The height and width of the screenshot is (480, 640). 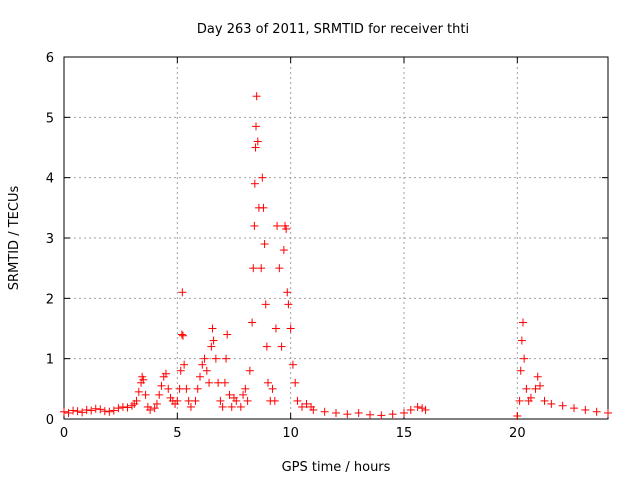 I want to click on y-tick-label: 1, so click(x=50, y=360).